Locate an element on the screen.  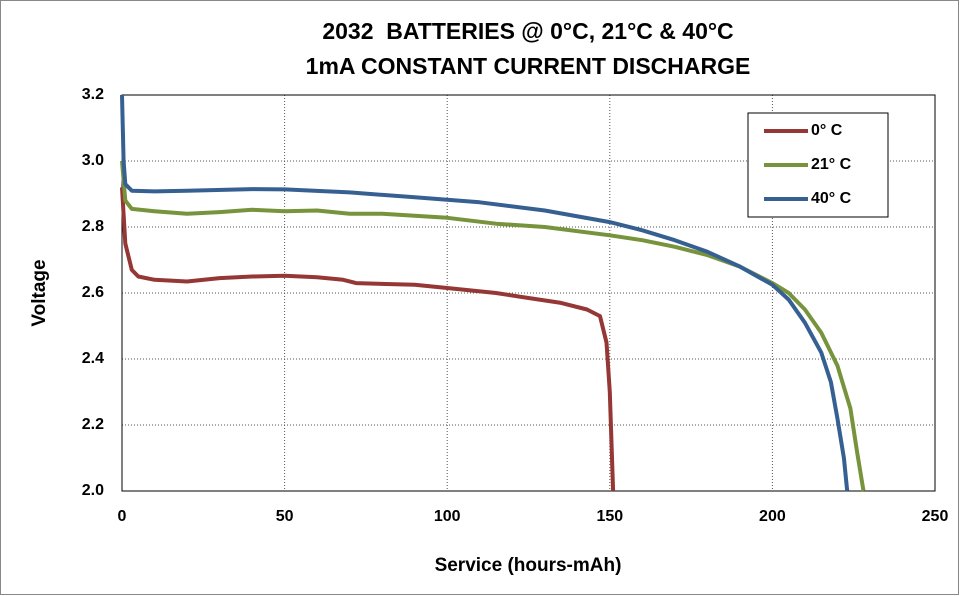
x-tick-label: 250 is located at coordinates (935, 516).